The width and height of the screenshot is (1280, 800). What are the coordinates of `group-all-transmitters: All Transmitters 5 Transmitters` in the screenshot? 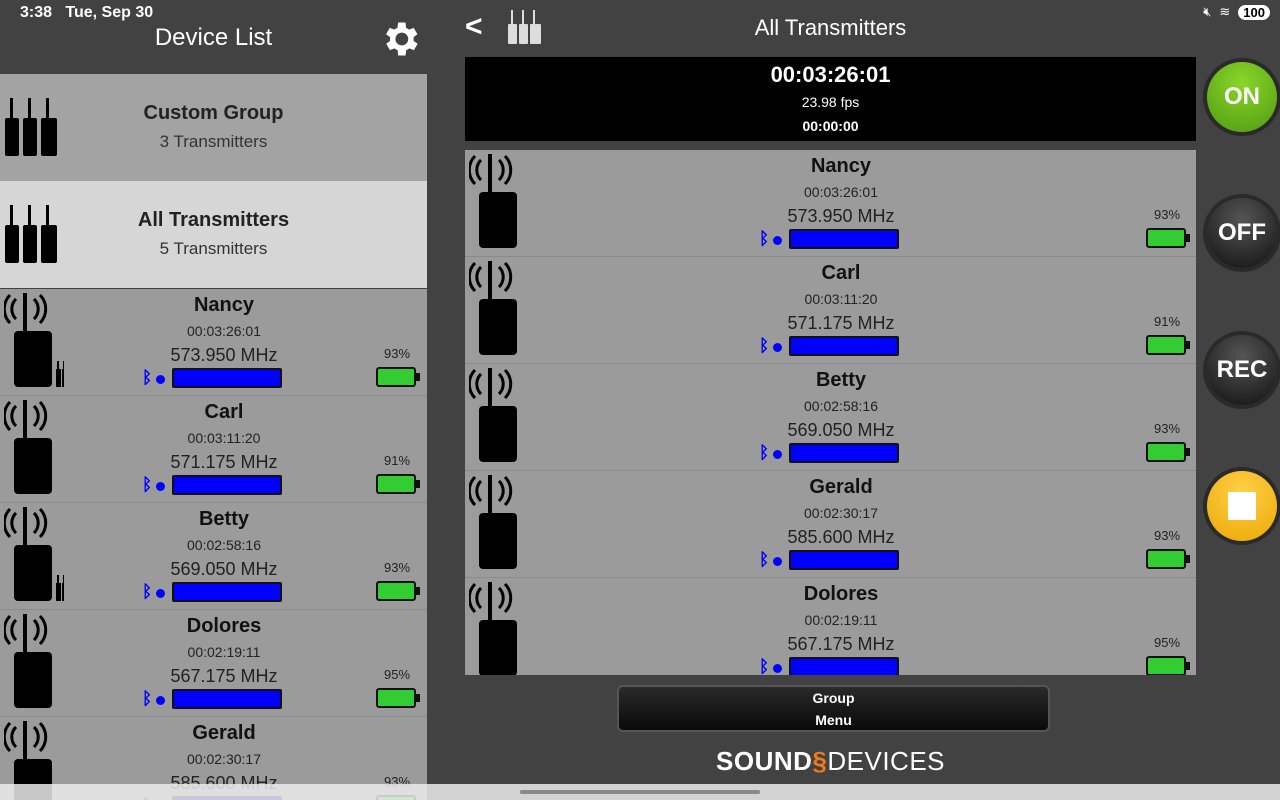 It's located at (213, 234).